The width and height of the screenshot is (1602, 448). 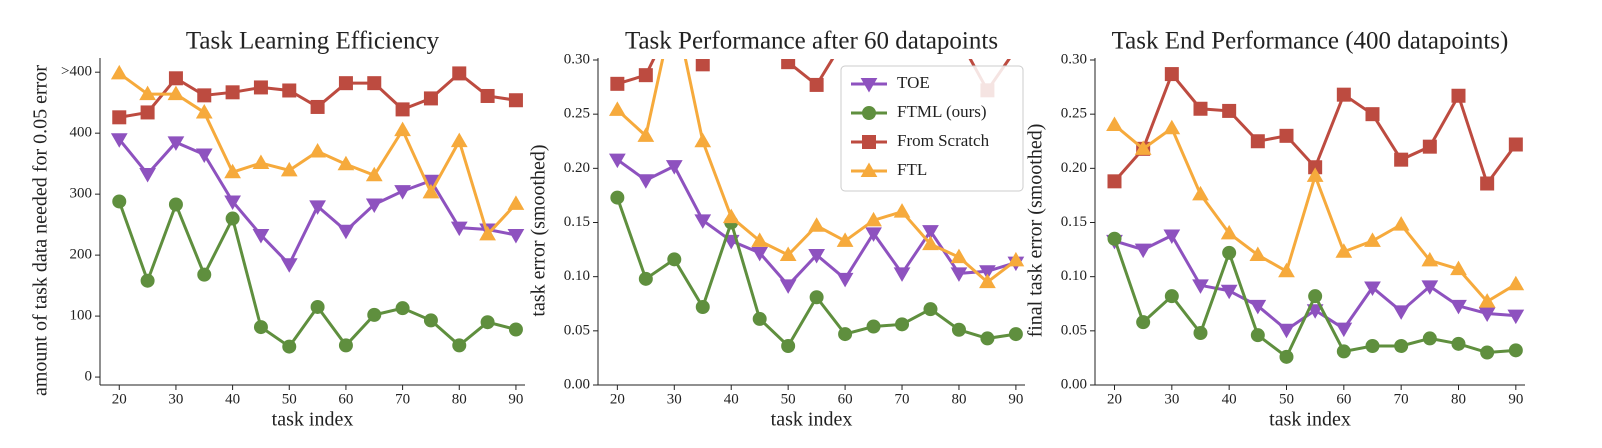 I want to click on y-tick-label: 0.25, so click(x=577, y=114).